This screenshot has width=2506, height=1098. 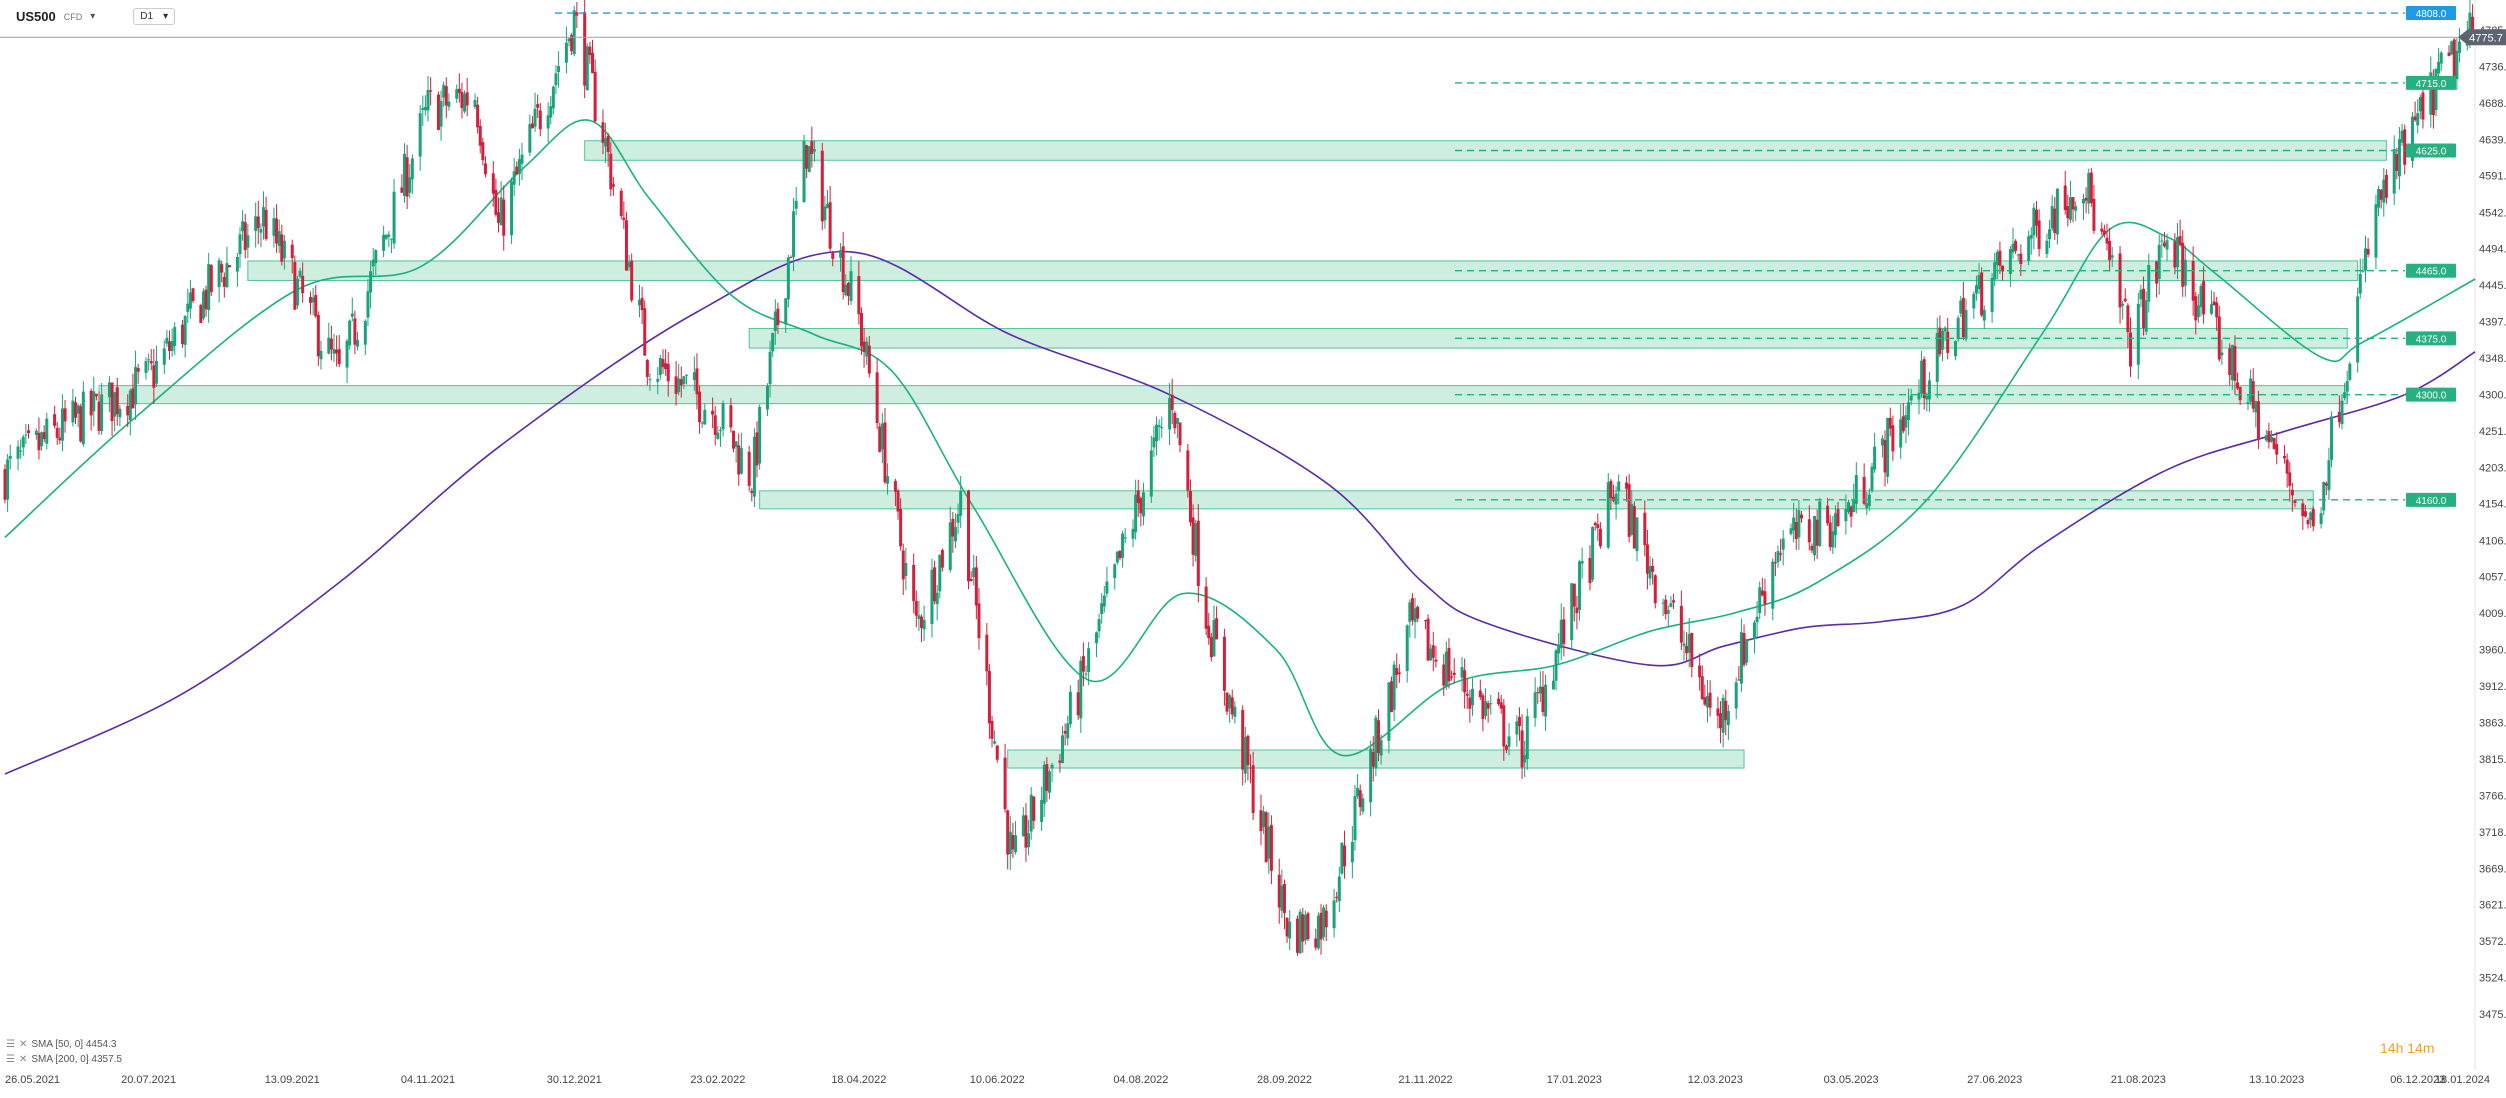 I want to click on y-tick-label: 3912.2, so click(x=2492, y=687).